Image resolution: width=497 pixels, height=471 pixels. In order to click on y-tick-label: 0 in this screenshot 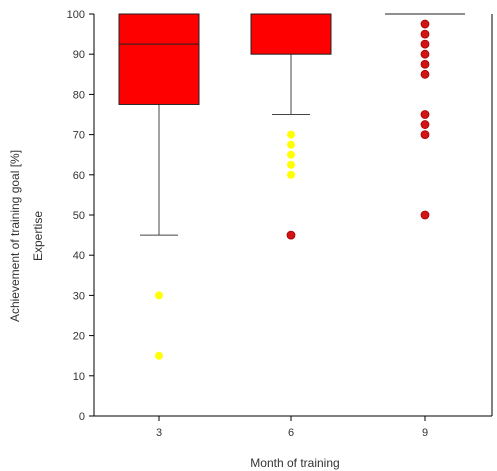, I will do `click(82, 417)`.